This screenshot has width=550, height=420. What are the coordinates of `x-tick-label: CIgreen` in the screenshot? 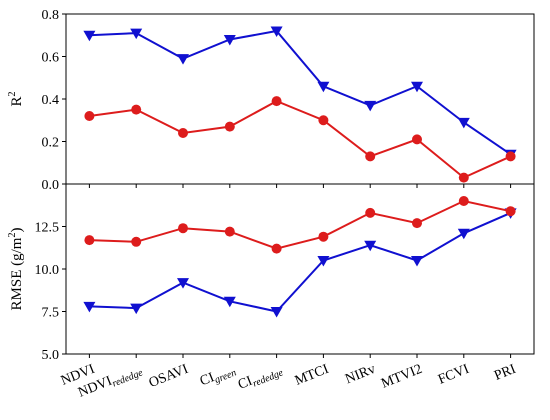 It's located at (218, 376).